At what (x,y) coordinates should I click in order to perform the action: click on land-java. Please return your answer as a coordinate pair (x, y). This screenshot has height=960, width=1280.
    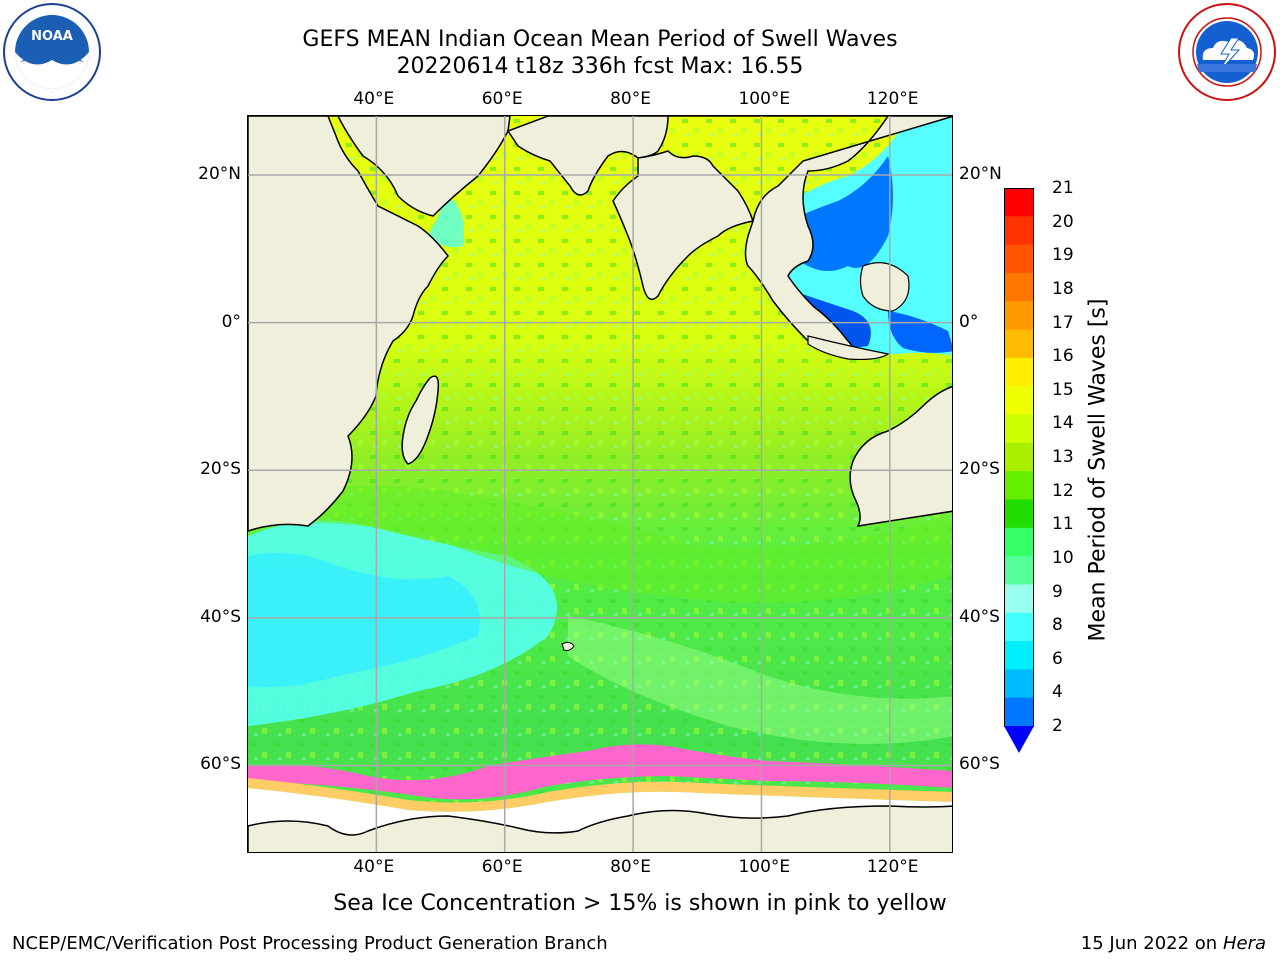
    Looking at the image, I should click on (848, 348).